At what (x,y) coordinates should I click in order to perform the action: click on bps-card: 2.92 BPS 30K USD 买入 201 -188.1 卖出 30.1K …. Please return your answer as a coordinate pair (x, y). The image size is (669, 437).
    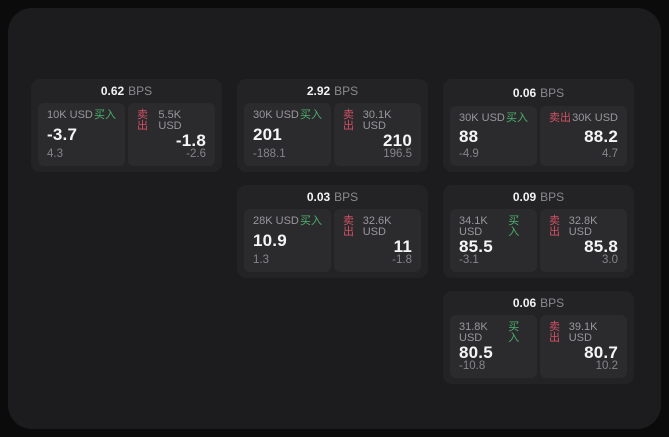
    Looking at the image, I should click on (332, 125).